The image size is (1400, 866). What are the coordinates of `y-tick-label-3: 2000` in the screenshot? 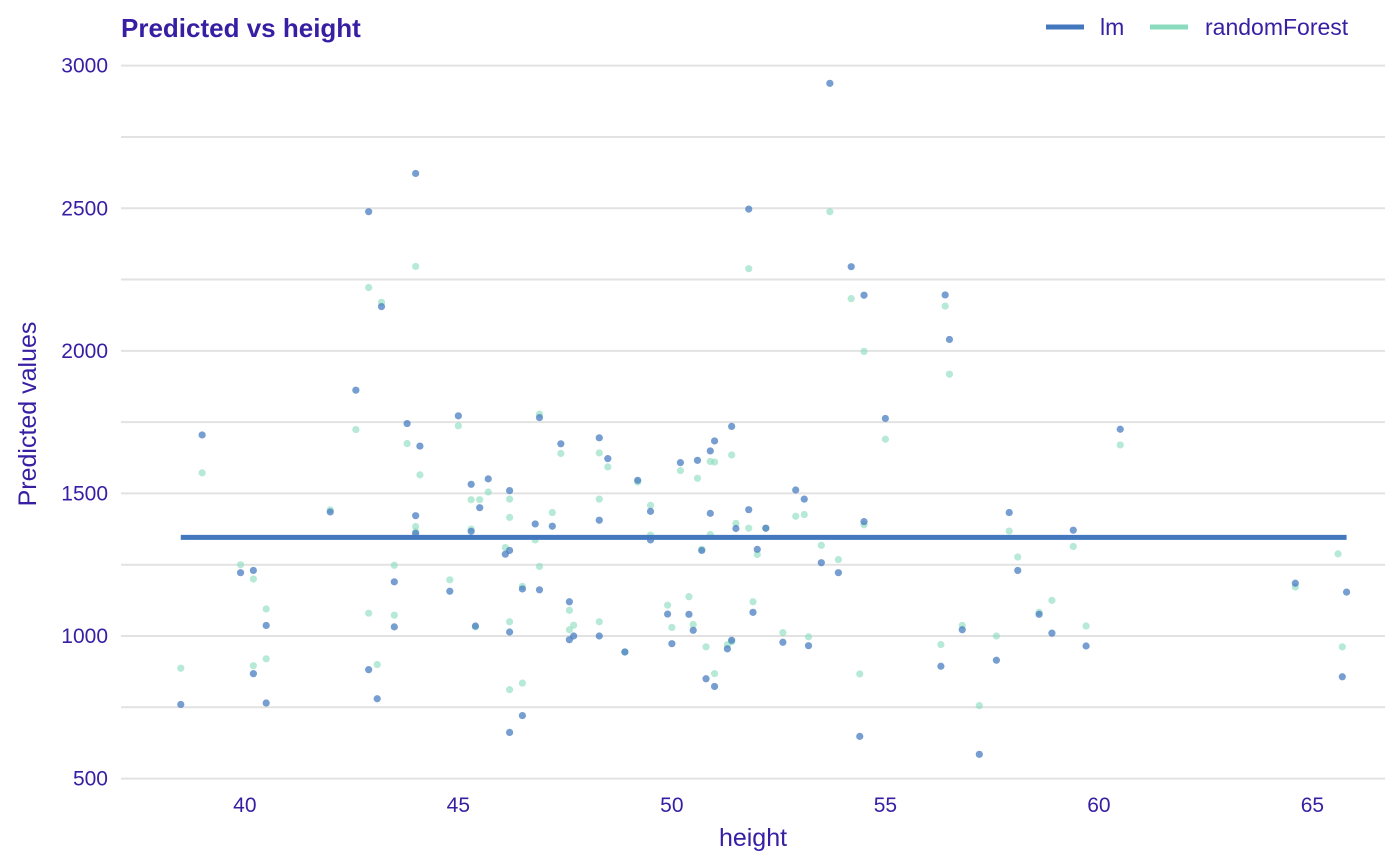 It's located at (84, 351).